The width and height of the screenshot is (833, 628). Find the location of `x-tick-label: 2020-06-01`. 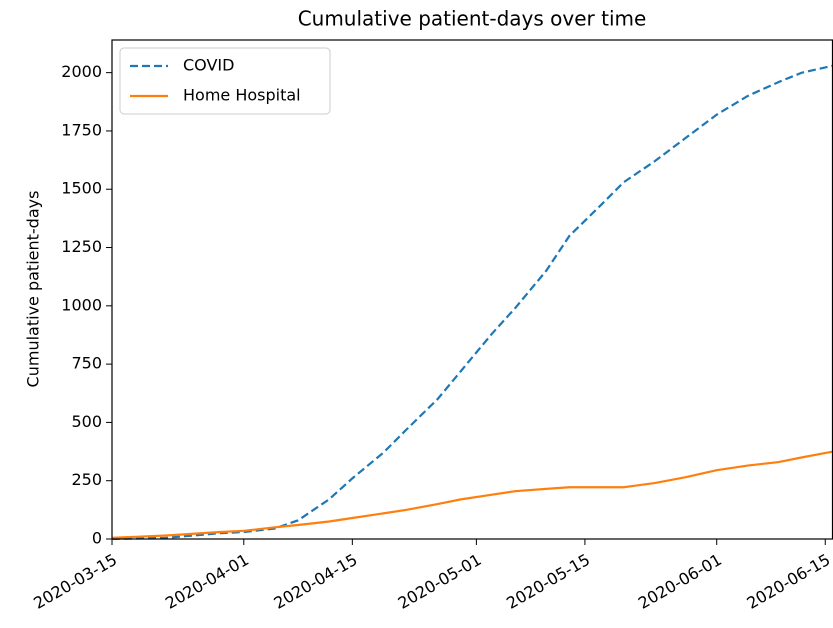

x-tick-label: 2020-06-01 is located at coordinates (680, 581).